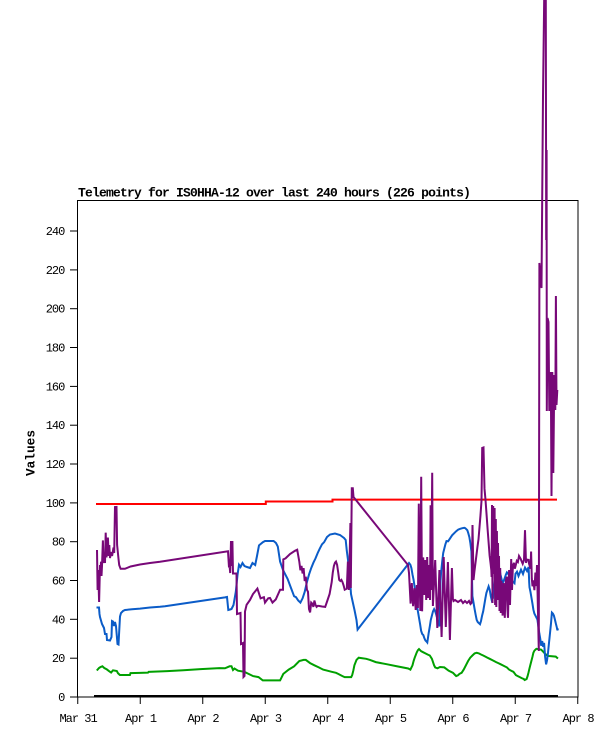 Image resolution: width=615 pixels, height=741 pixels. What do you see at coordinates (58, 543) in the screenshot?
I see `svg-text: 80` at bounding box center [58, 543].